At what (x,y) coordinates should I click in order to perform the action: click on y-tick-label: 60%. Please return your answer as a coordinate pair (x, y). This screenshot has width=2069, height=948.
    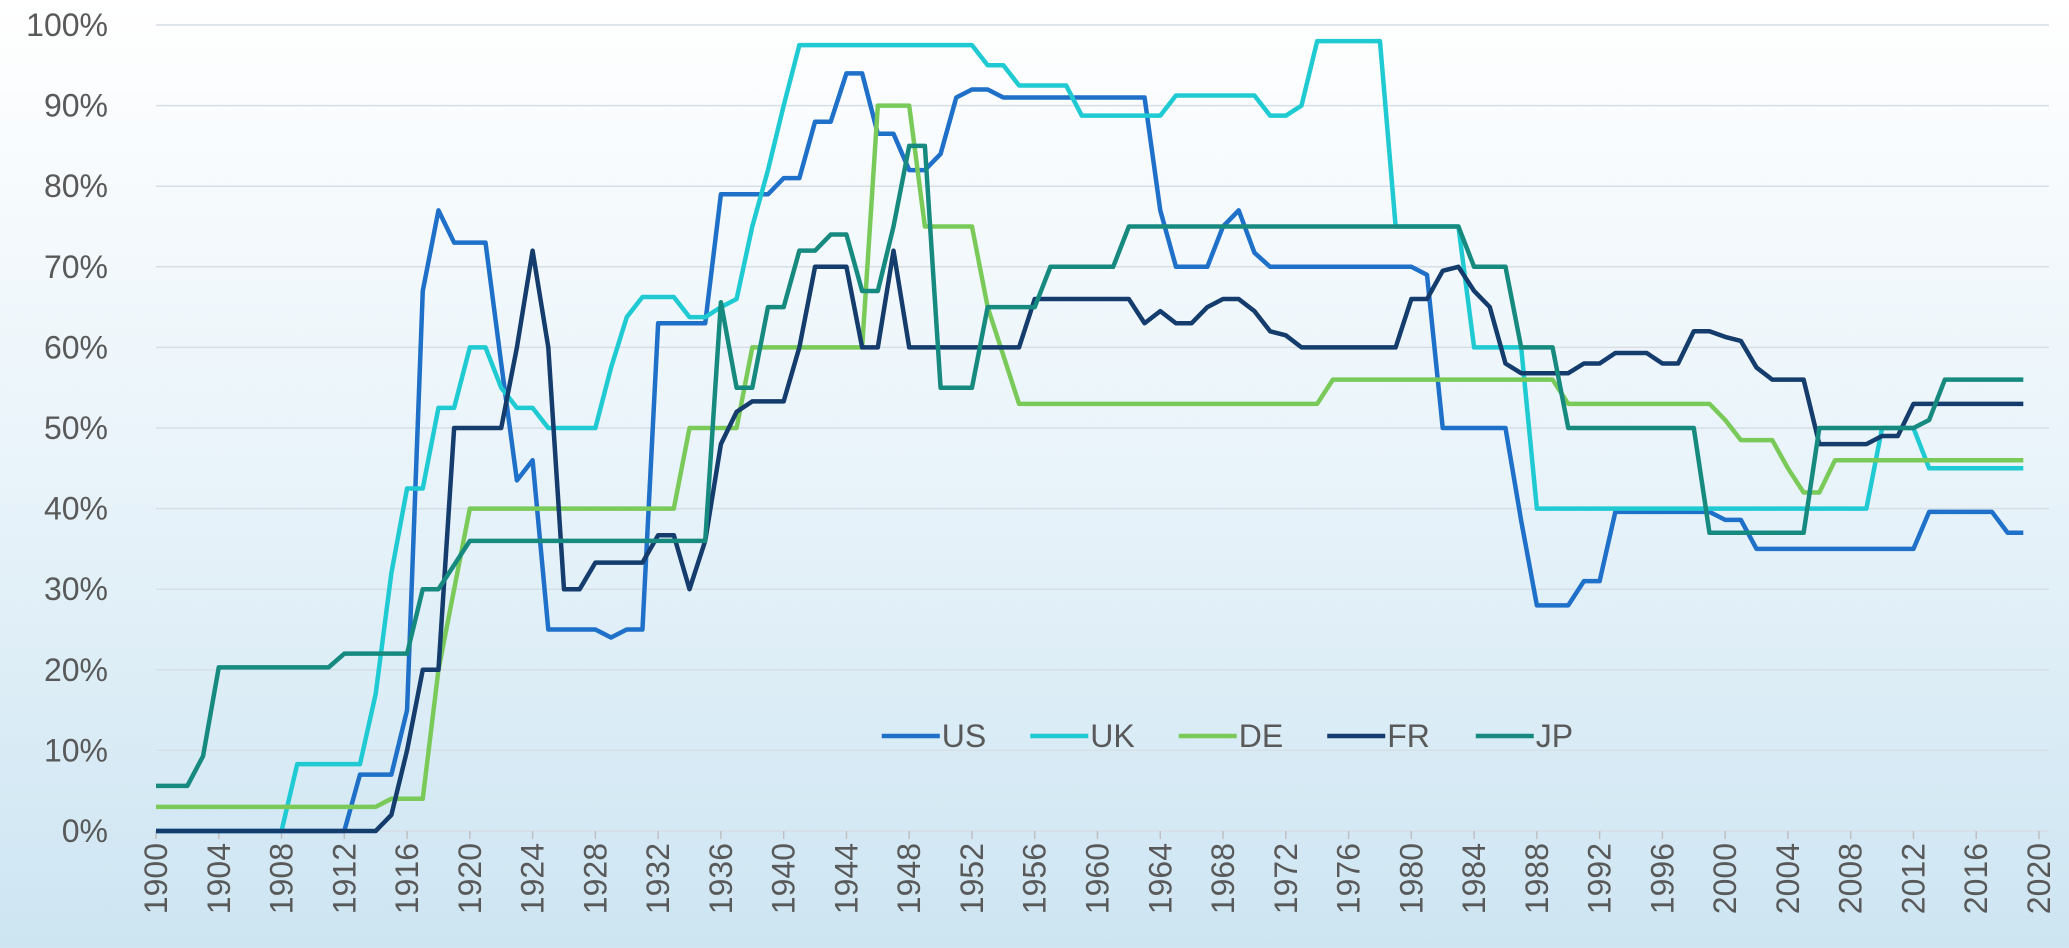
    Looking at the image, I should click on (76, 347).